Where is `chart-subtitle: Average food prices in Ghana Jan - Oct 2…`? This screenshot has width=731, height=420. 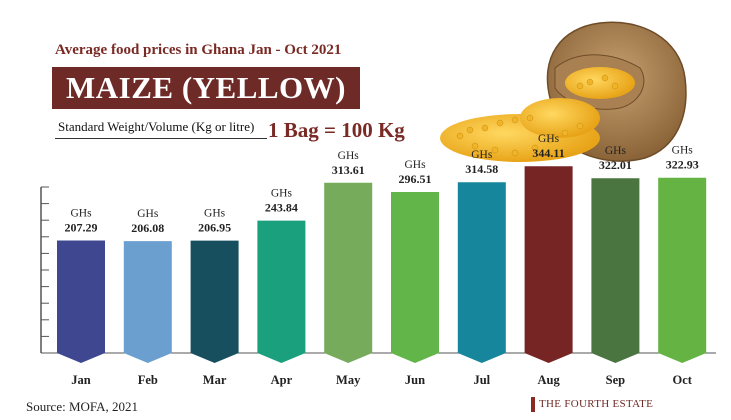 chart-subtitle: Average food prices in Ghana Jan - Oct 2… is located at coordinates (198, 50).